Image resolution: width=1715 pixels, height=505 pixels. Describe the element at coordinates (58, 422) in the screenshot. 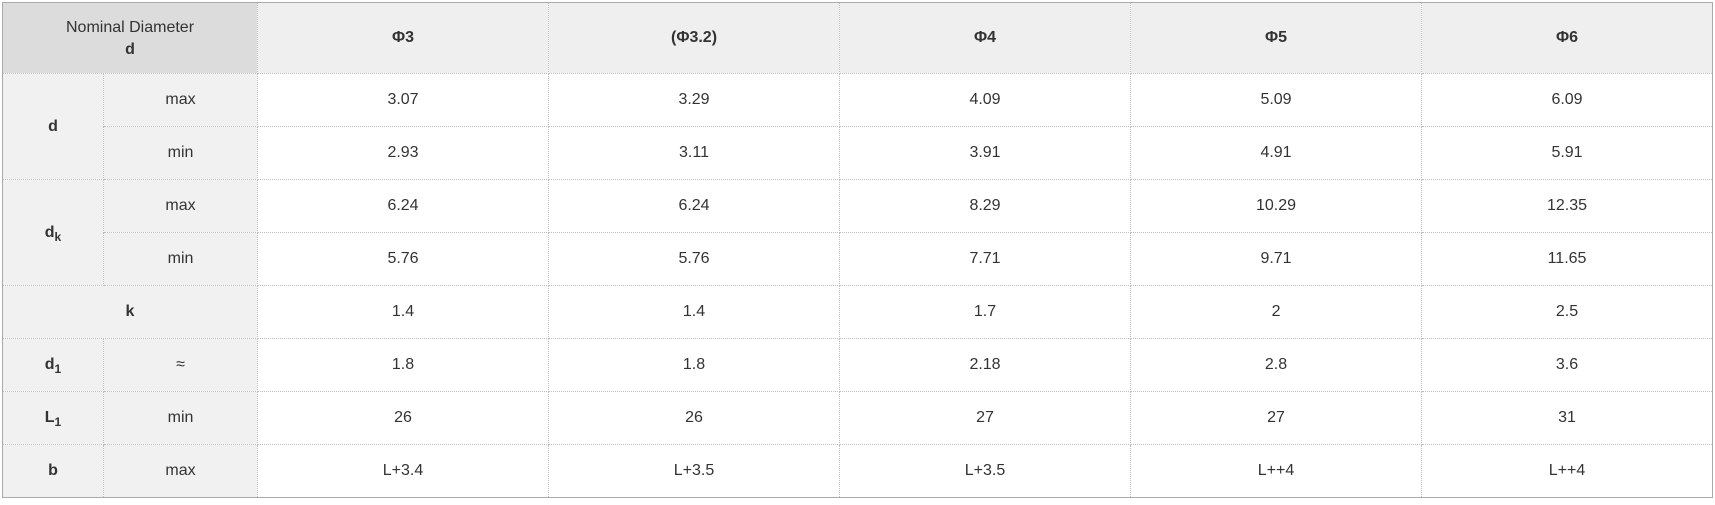

I see `row-label-l1-sub: 1` at that location.